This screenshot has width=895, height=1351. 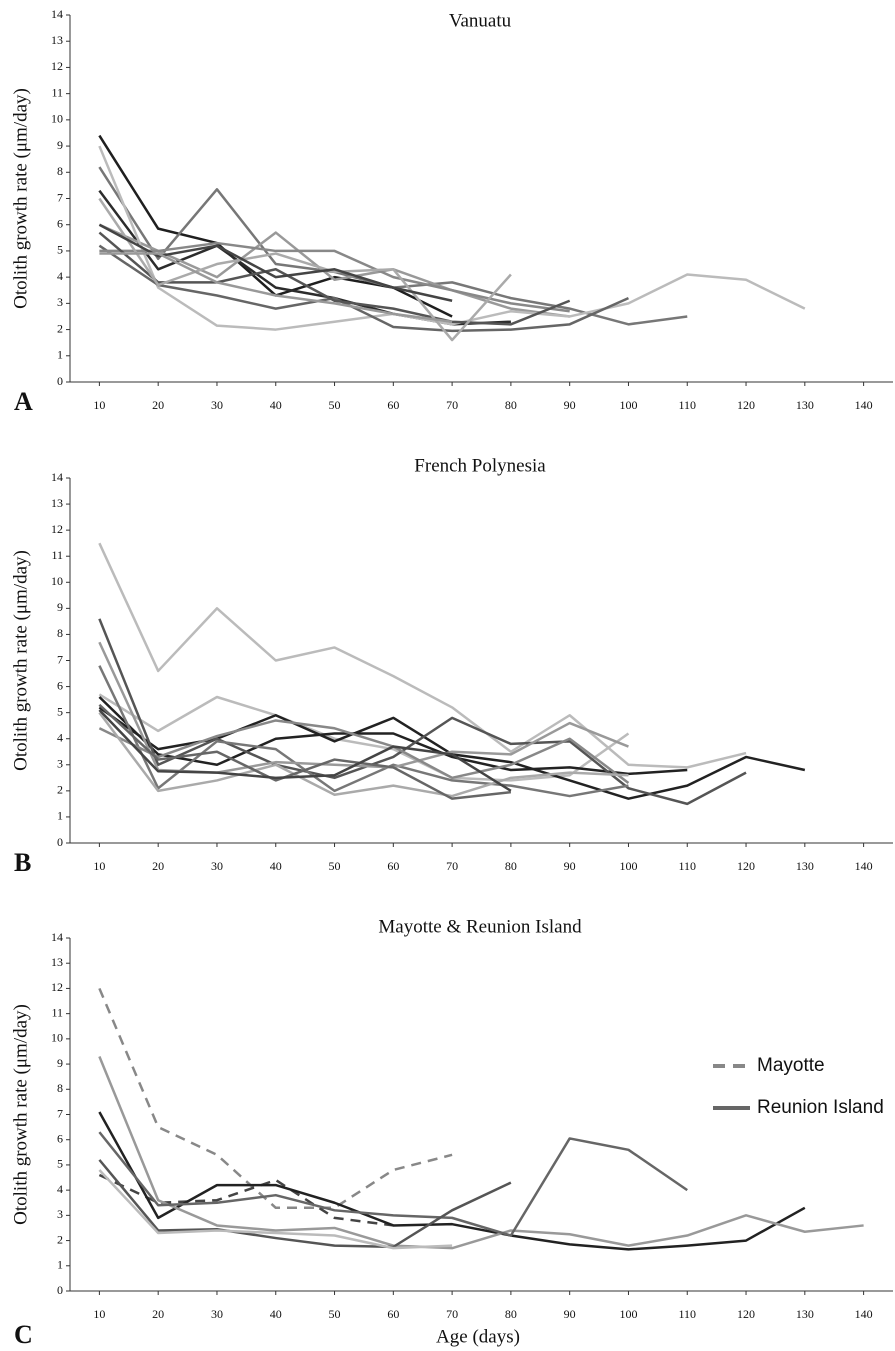 I want to click on panel-label: A, so click(x=23, y=401).